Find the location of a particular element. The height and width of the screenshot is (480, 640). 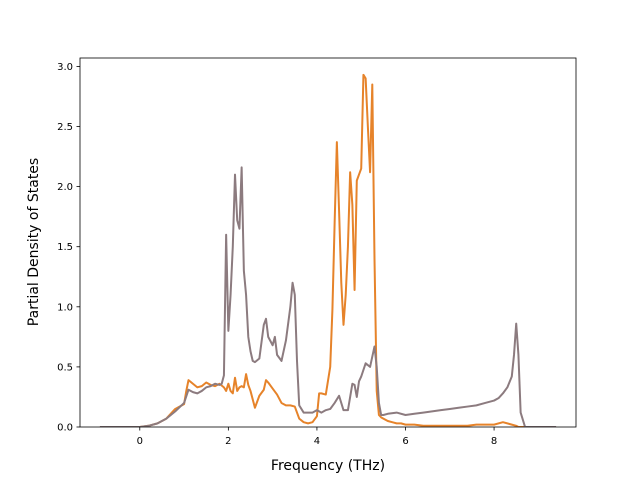

x-tick-label: 0 is located at coordinates (140, 441).